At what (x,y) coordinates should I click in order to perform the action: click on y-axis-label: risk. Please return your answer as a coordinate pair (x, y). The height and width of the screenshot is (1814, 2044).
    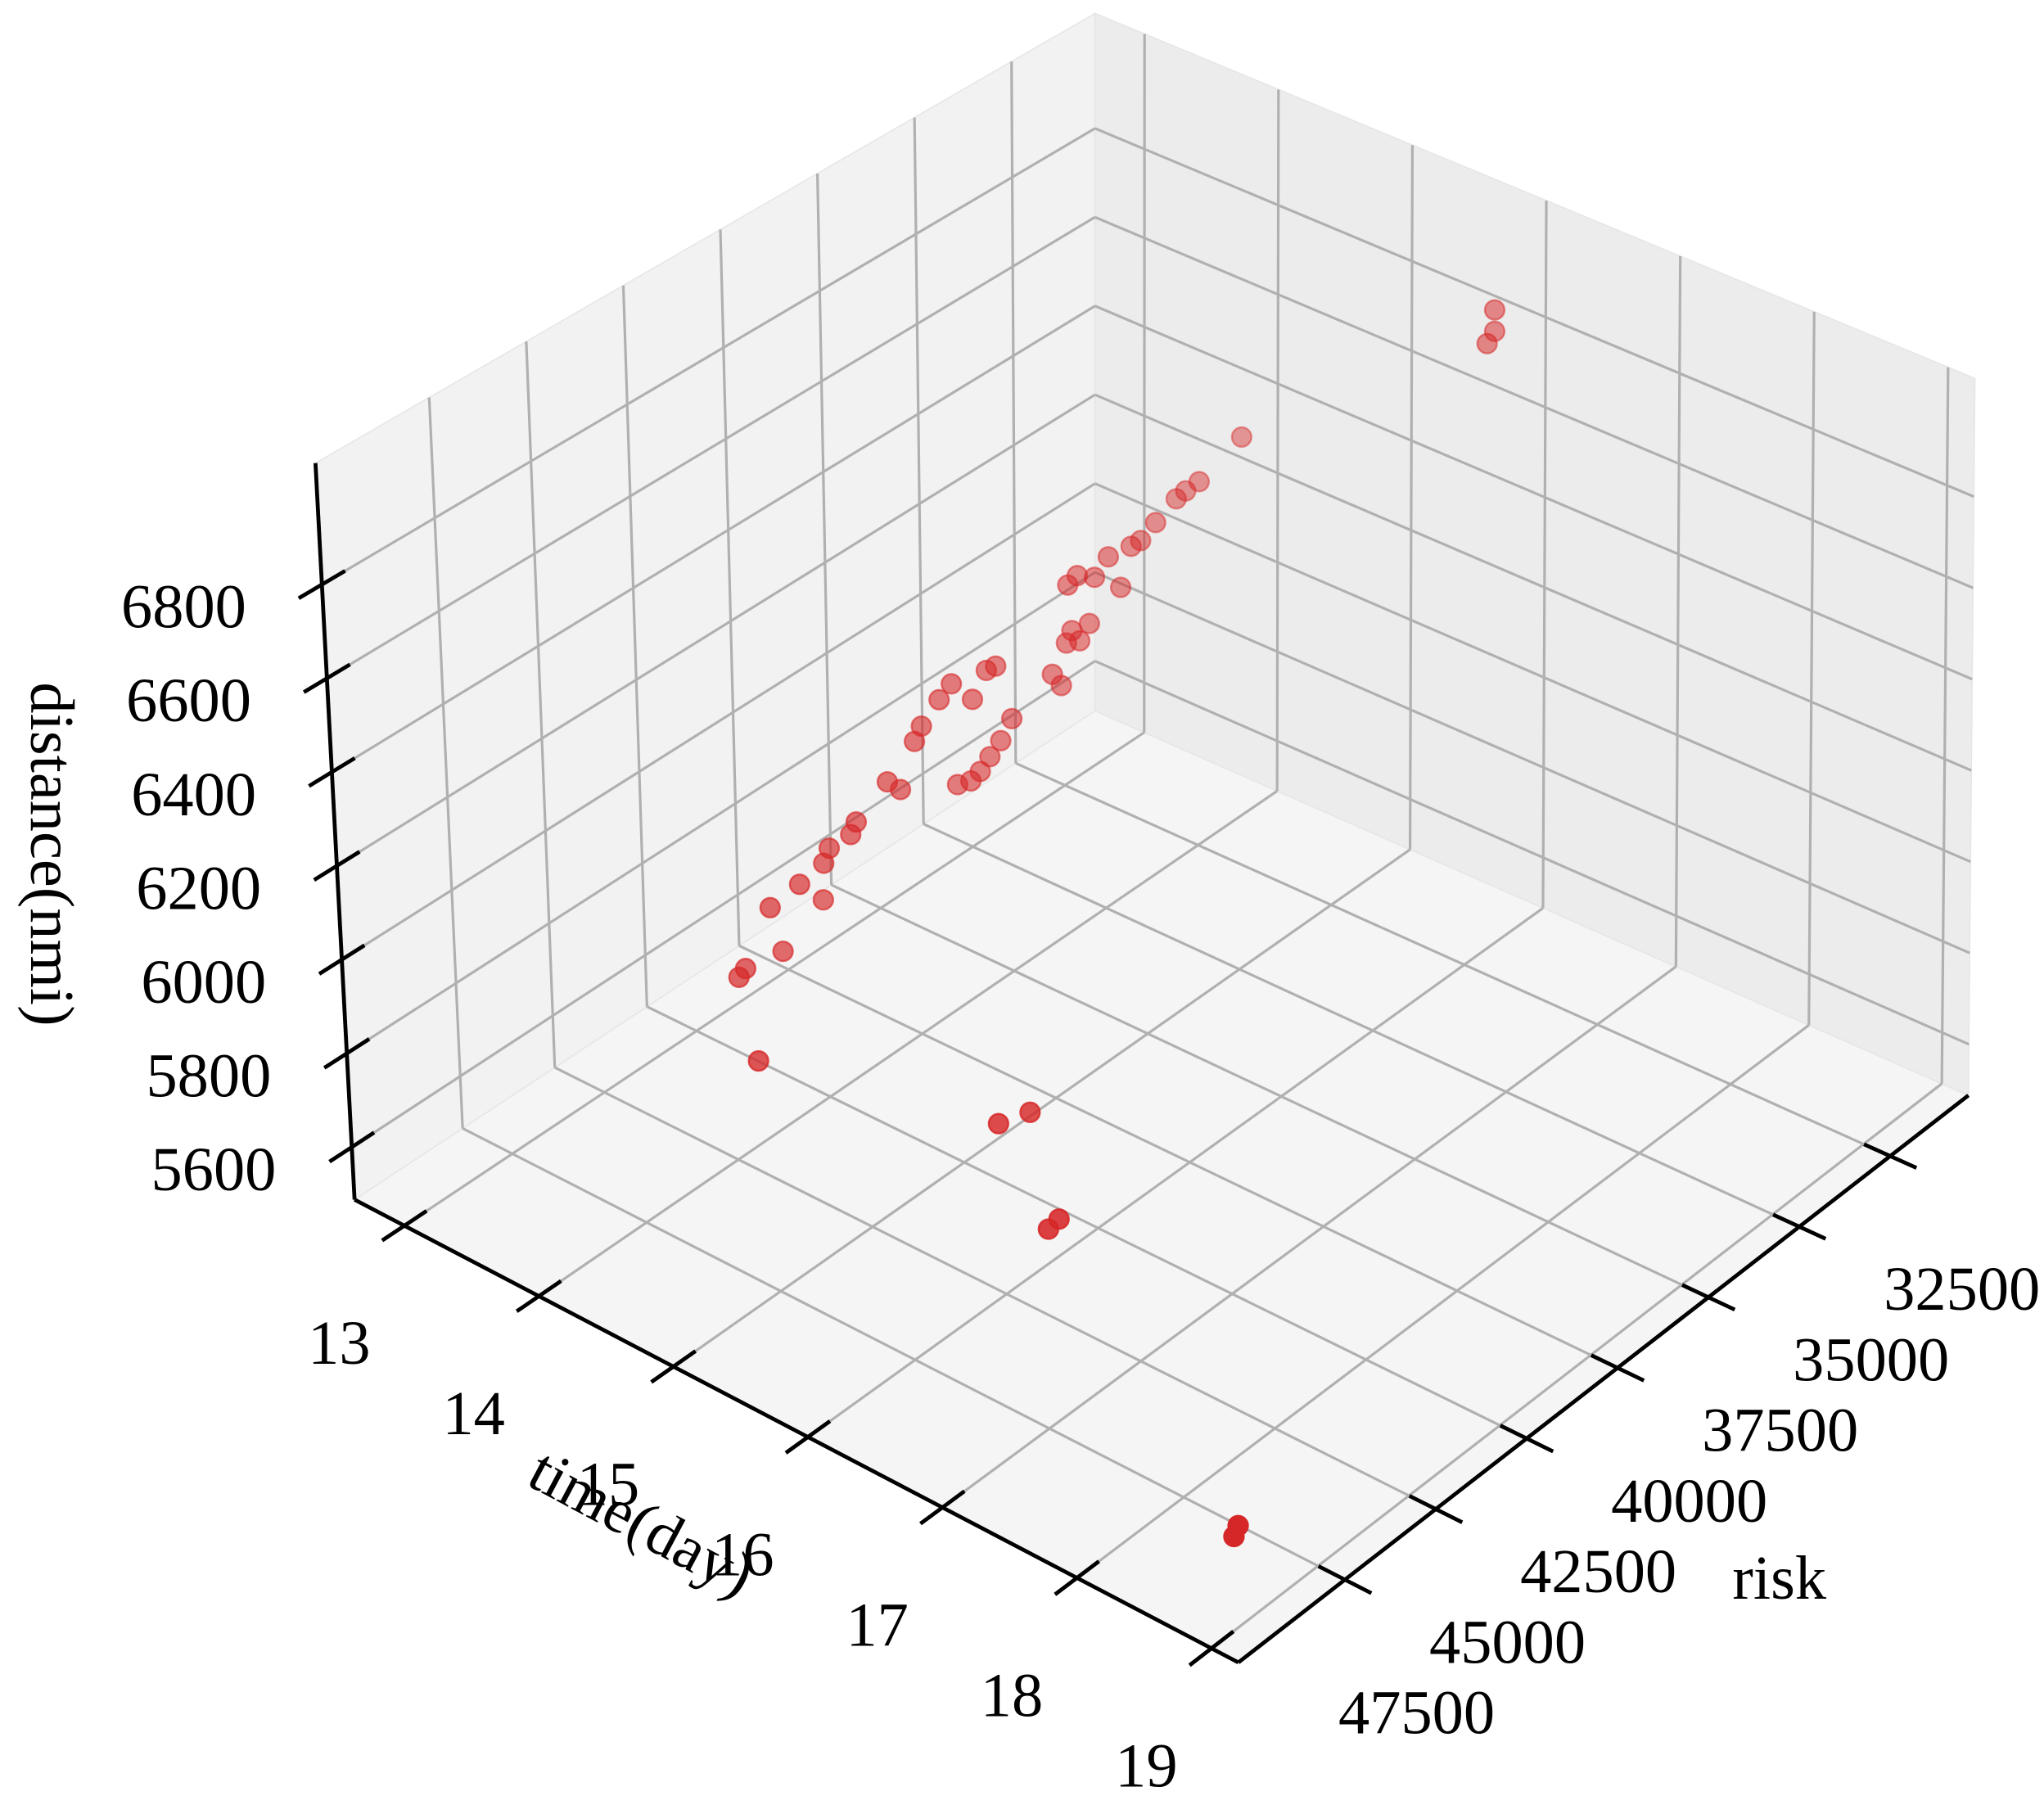
    Looking at the image, I should click on (1779, 1578).